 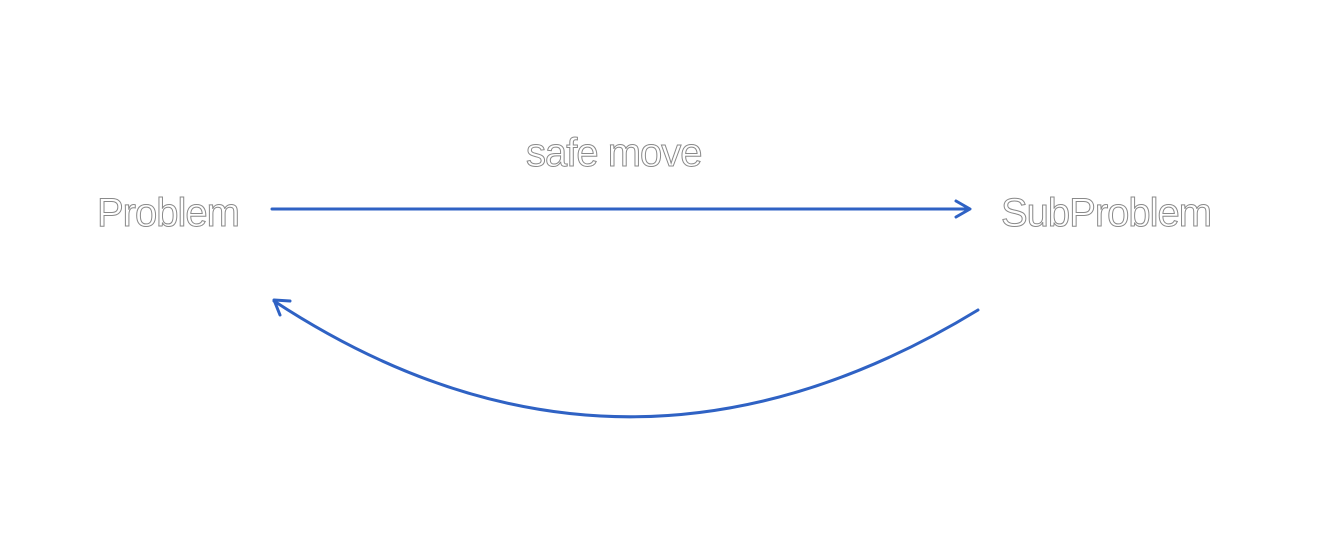 What do you see at coordinates (169, 213) in the screenshot?
I see `node-problem: Problem` at bounding box center [169, 213].